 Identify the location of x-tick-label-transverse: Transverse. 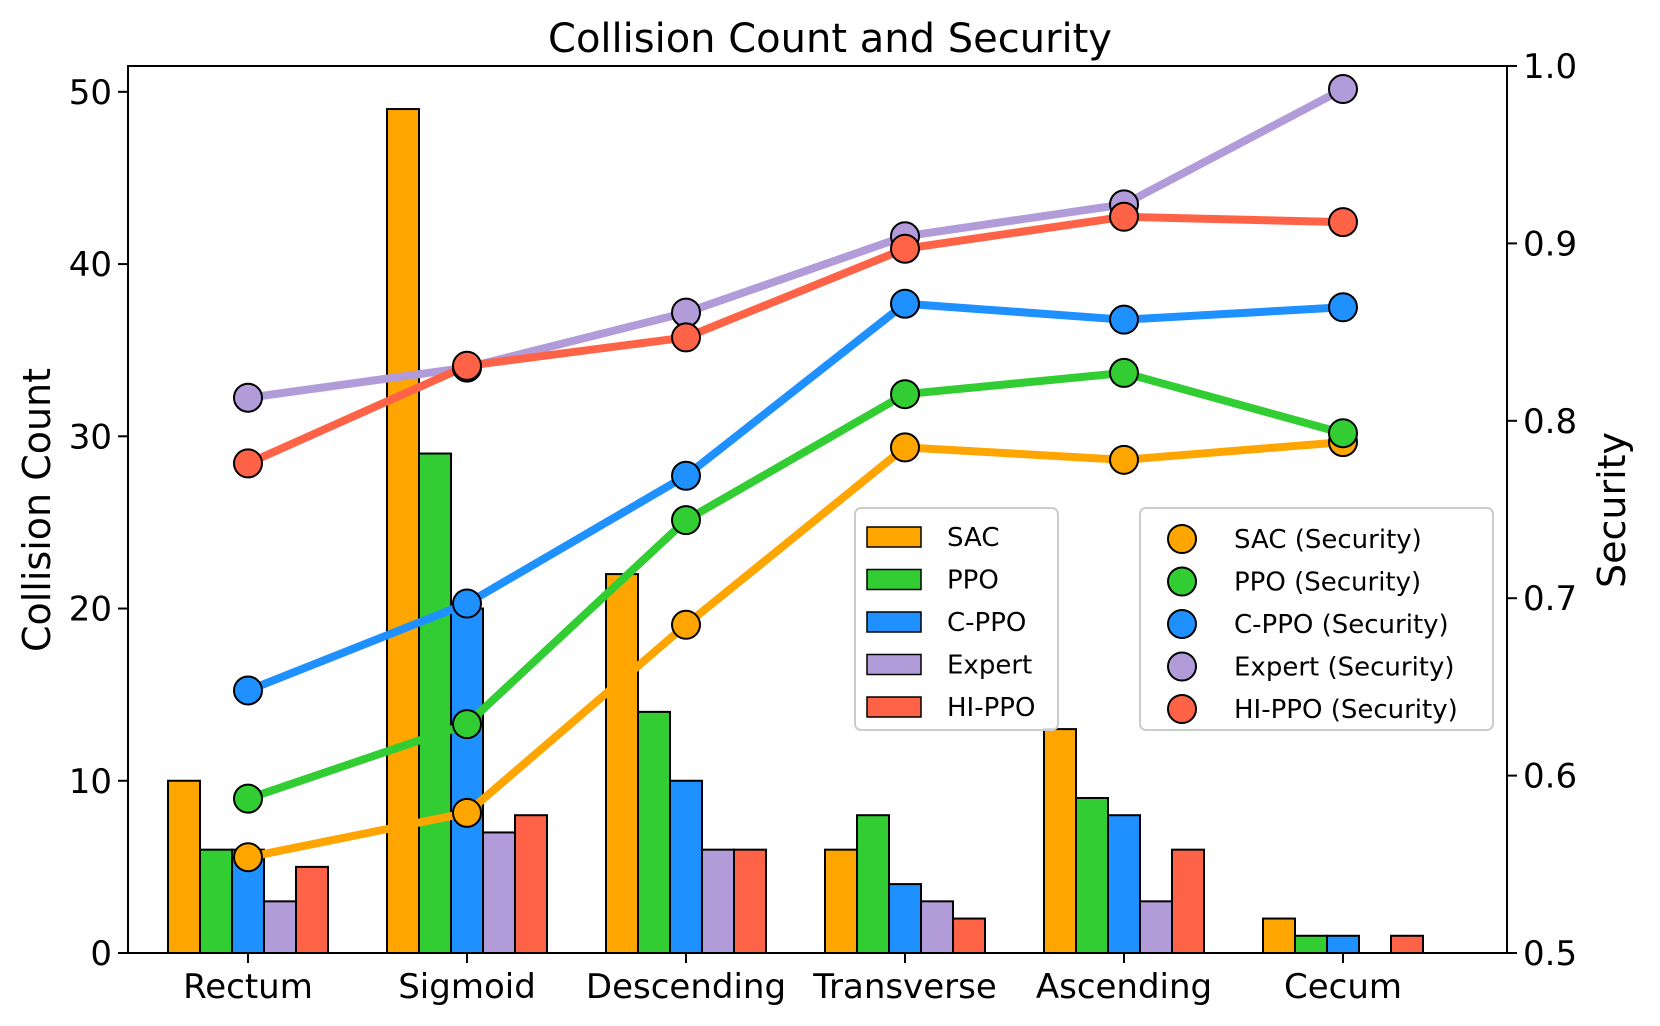
(904, 987).